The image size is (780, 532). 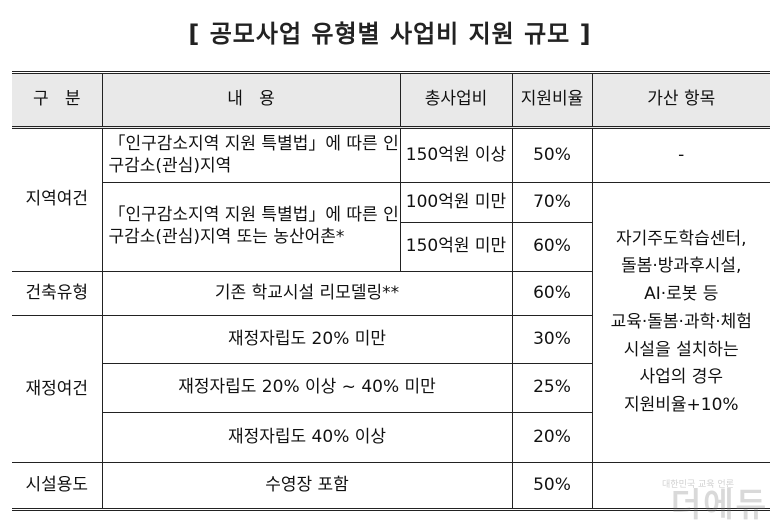 I want to click on table-row: 건축유형 기존 학교시설 리모델링** 60%, so click(x=391, y=293).